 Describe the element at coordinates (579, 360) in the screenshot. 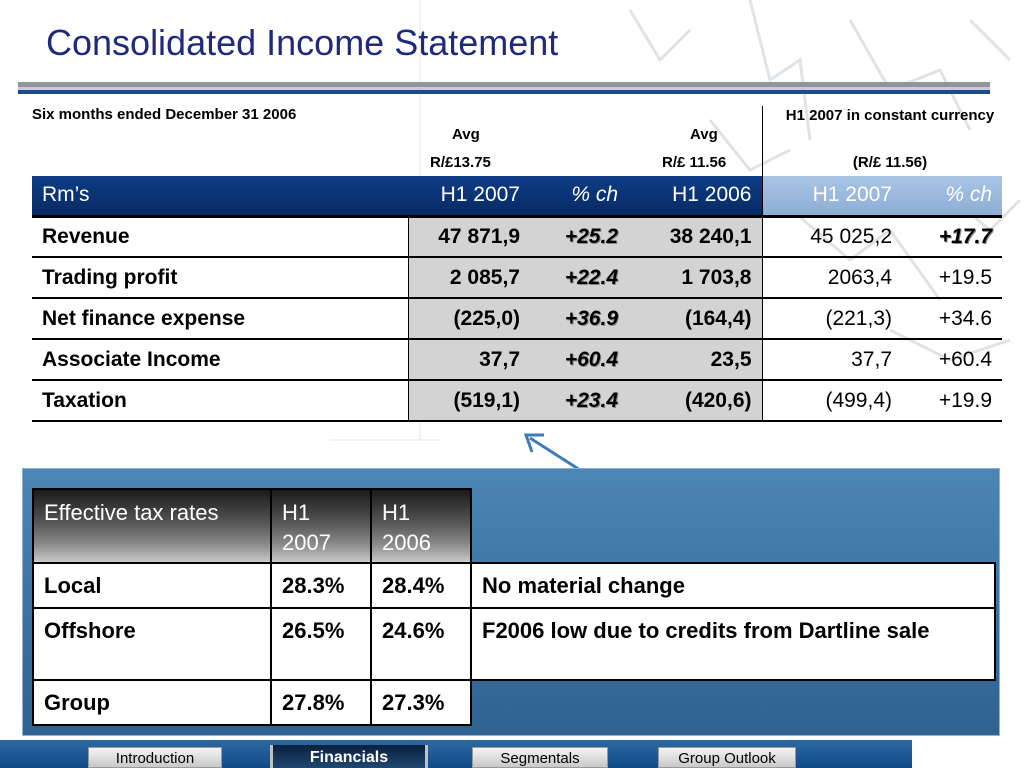

I see `value-pct-change: +60.4` at that location.